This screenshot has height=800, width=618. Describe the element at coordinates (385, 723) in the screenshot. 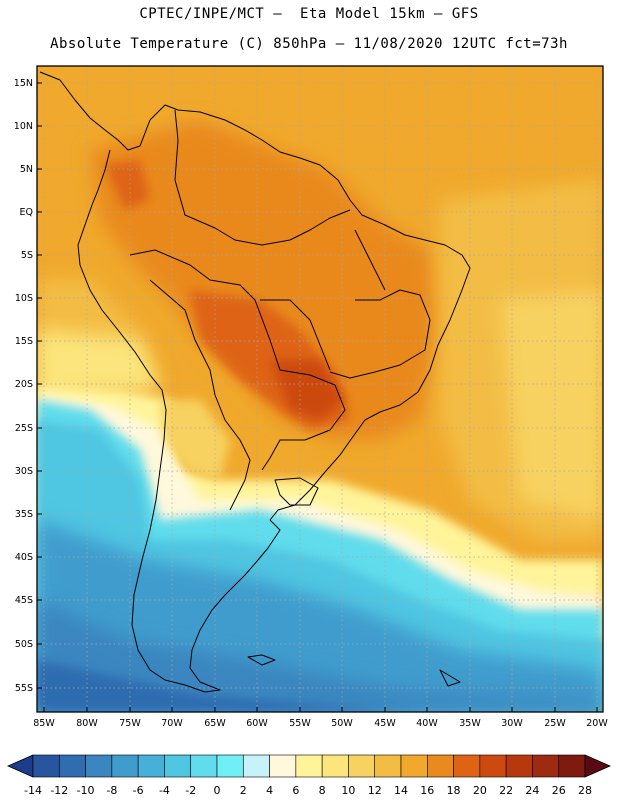

I see `lon-label: 45W` at that location.